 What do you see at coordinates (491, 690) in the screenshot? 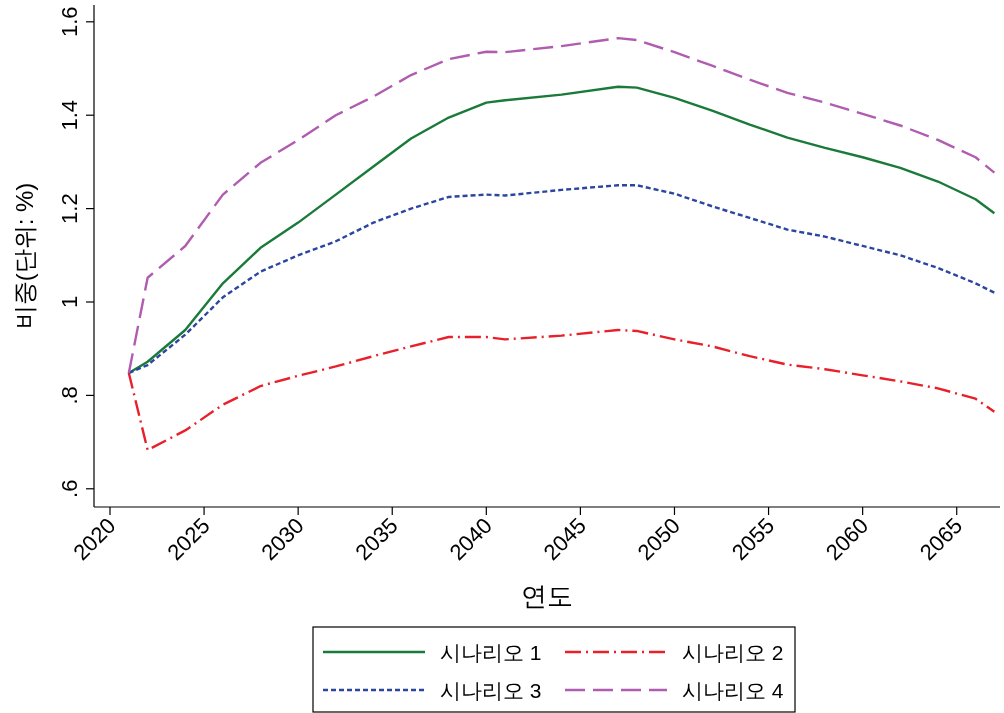
I see `legend-label: 시나리오 3` at bounding box center [491, 690].